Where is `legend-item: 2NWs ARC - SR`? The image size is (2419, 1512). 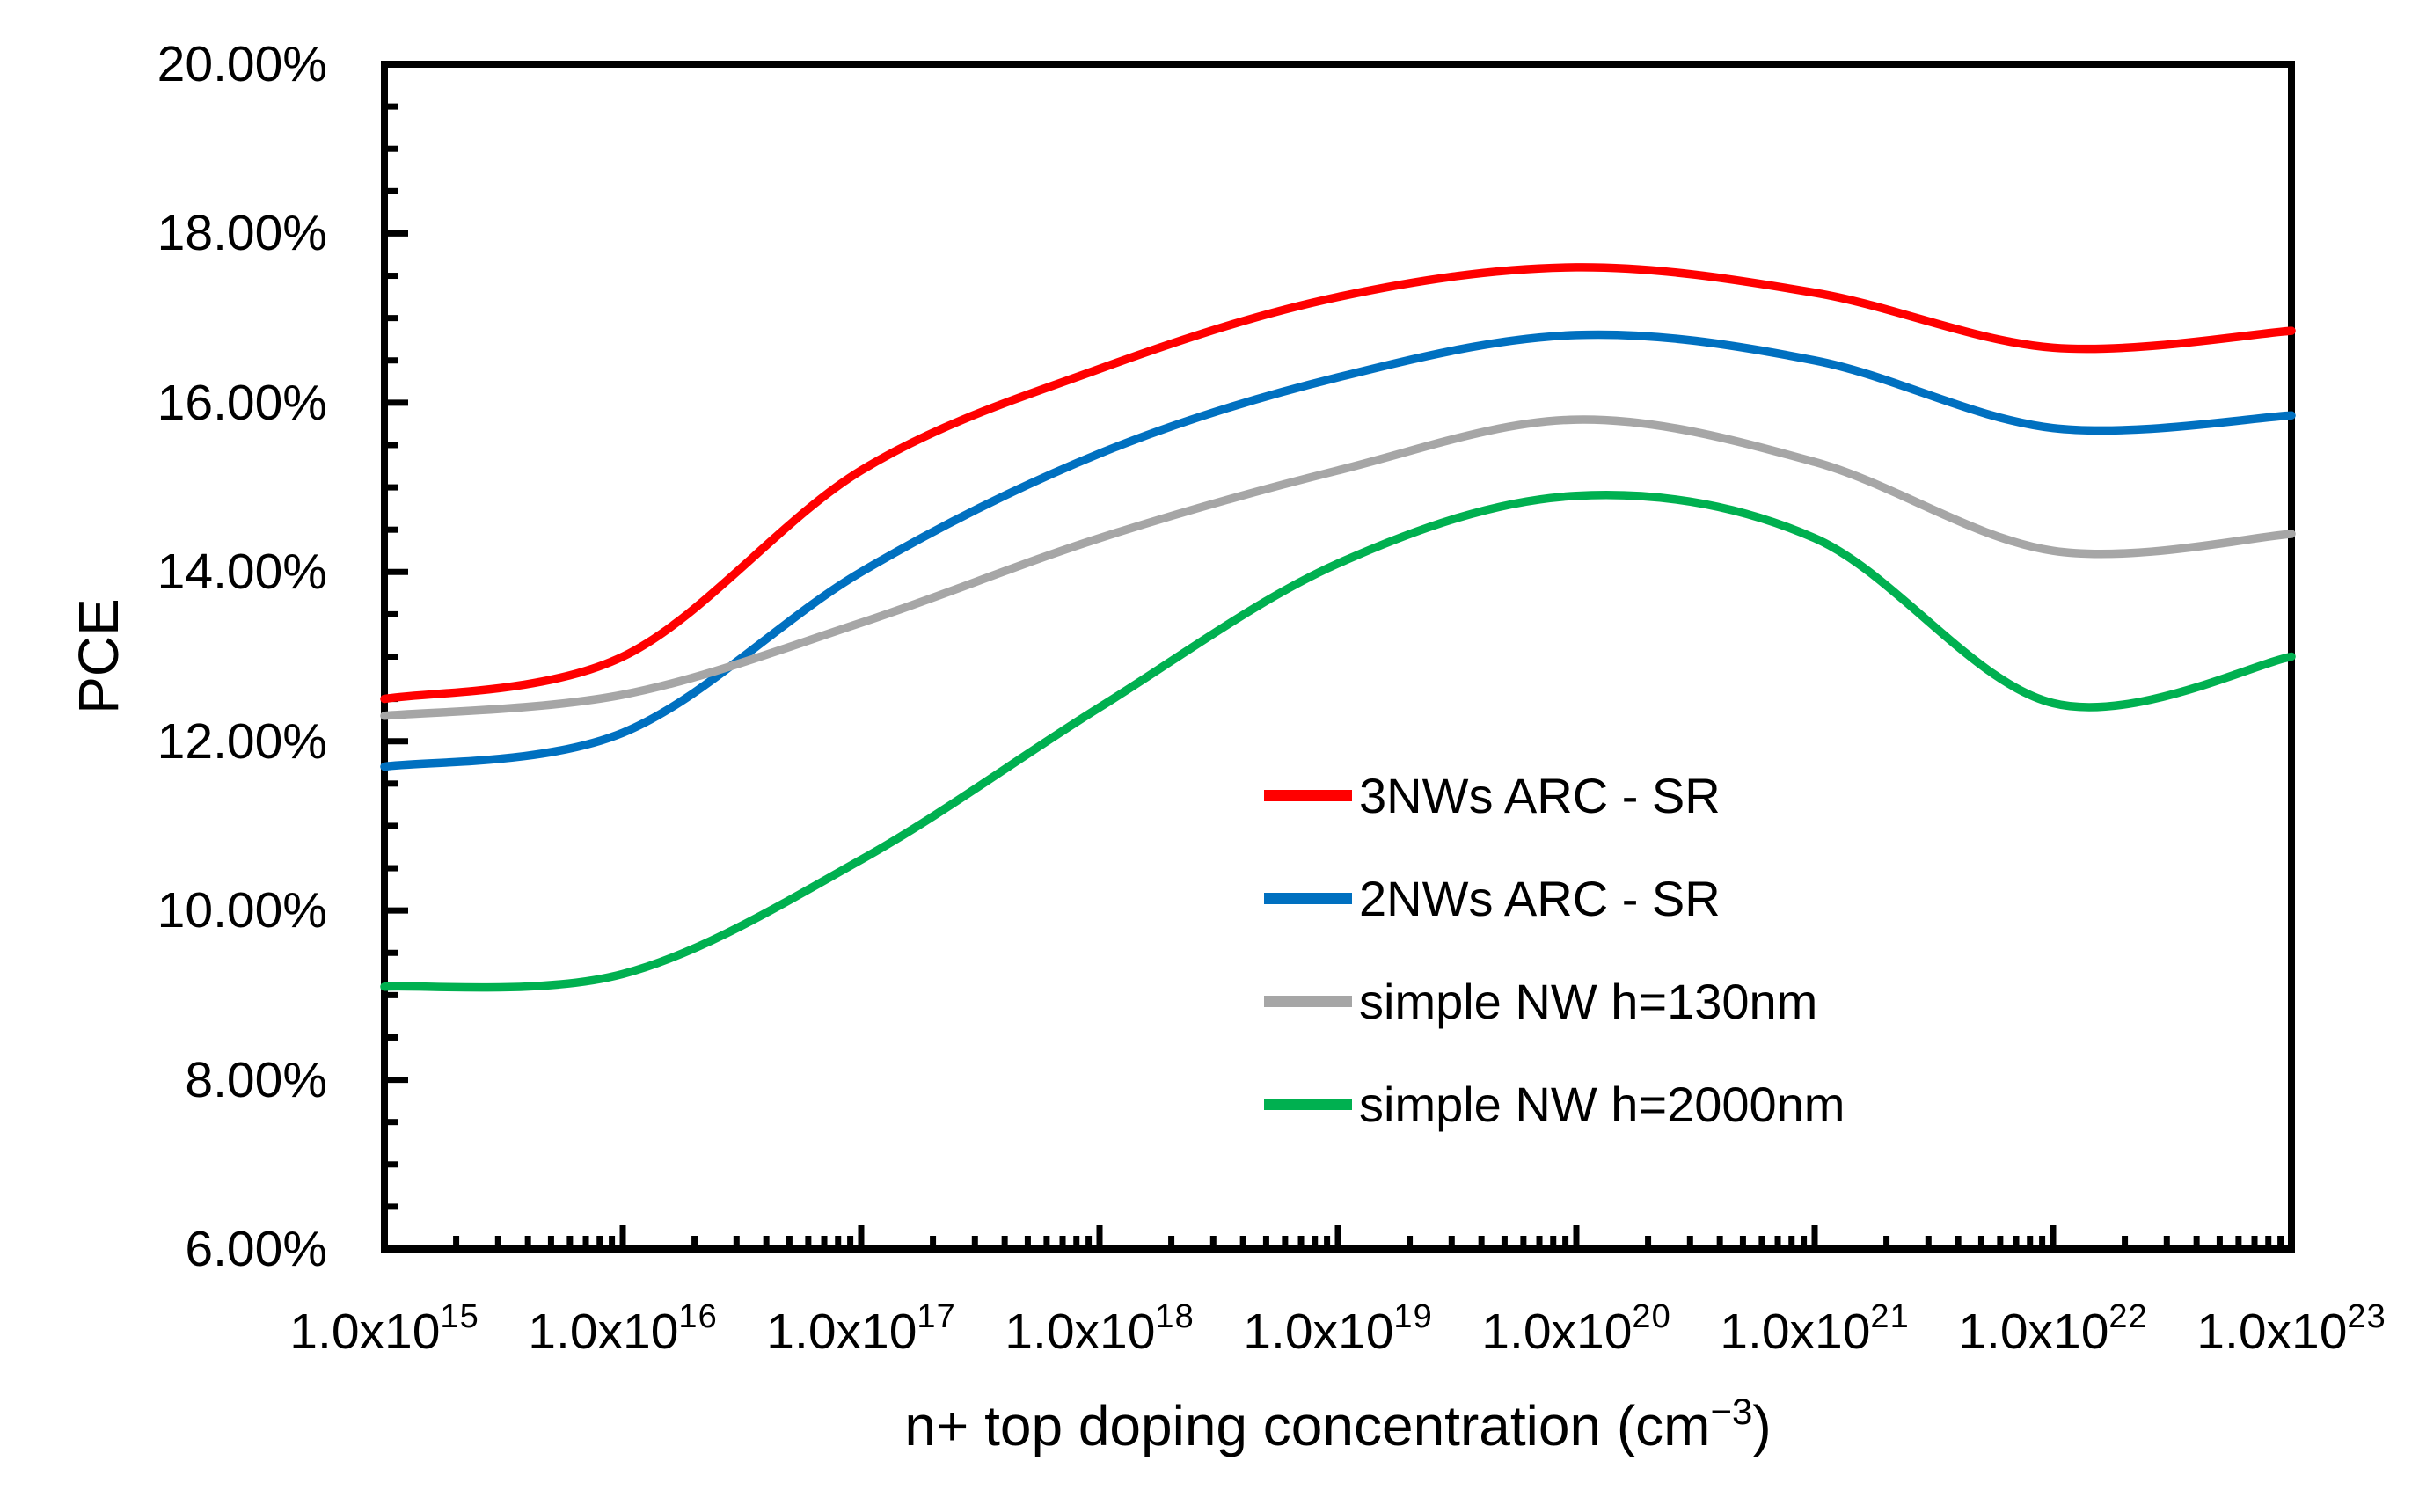 legend-item: 2NWs ARC - SR is located at coordinates (1492, 898).